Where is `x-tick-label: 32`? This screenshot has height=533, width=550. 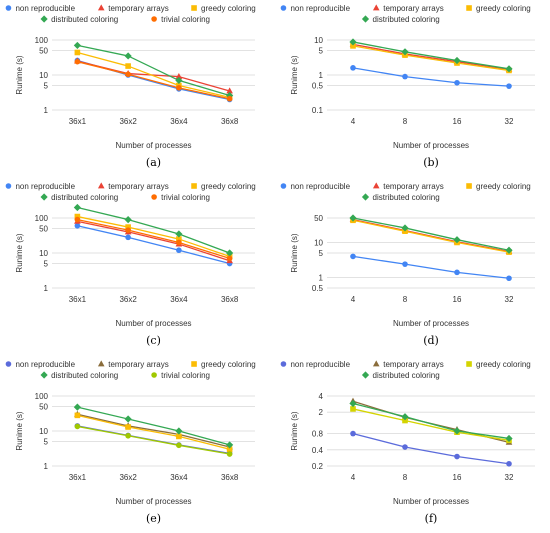 x-tick-label: 32 is located at coordinates (509, 299).